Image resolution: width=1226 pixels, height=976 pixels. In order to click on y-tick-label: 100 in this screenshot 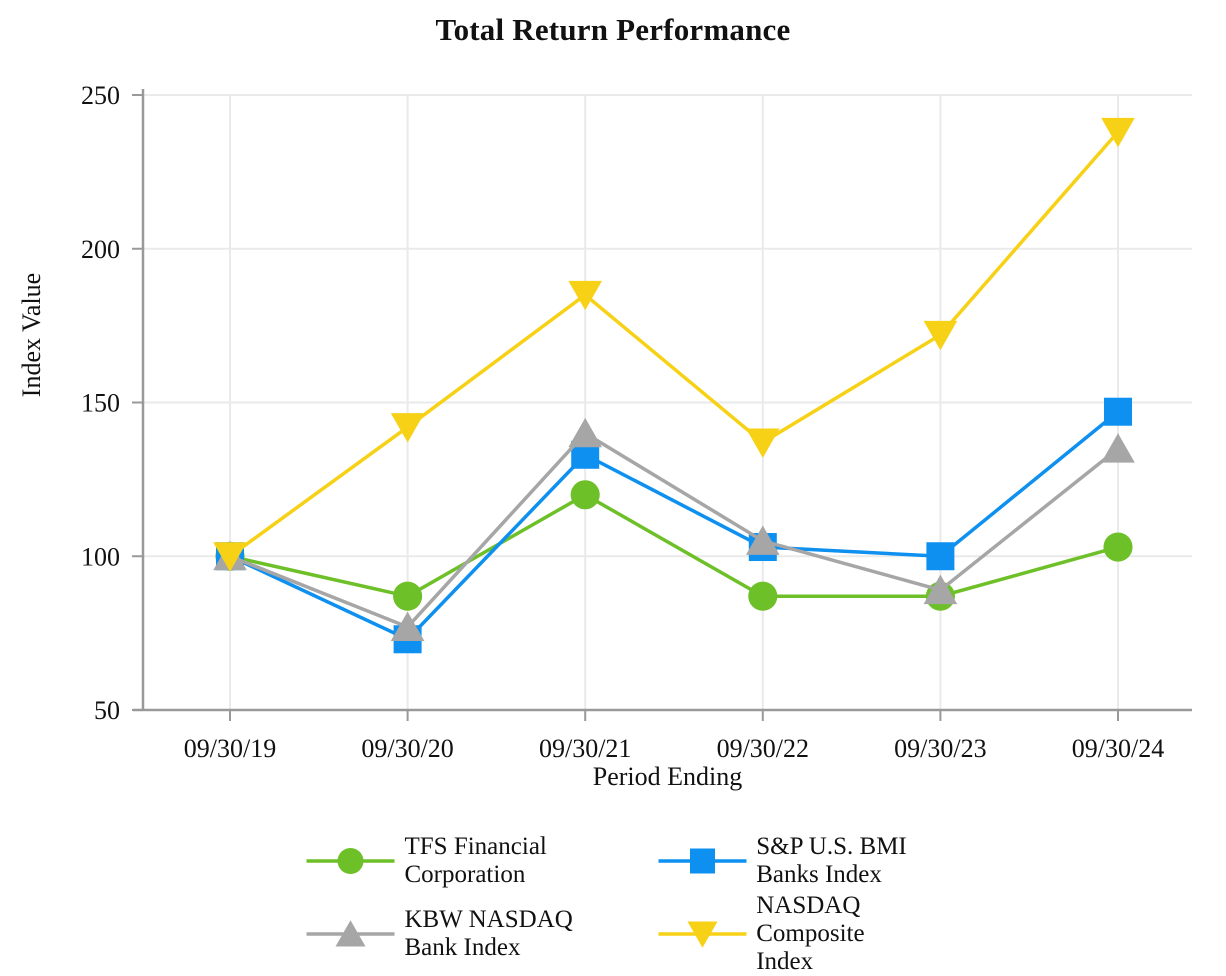, I will do `click(100, 556)`.